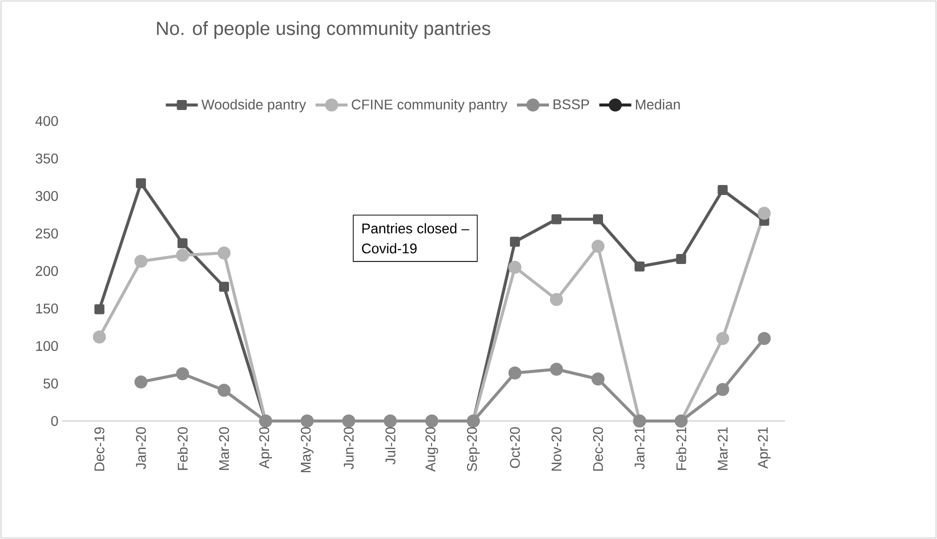 This screenshot has height=539, width=937. I want to click on x-tick-label: Aug-20, so click(431, 449).